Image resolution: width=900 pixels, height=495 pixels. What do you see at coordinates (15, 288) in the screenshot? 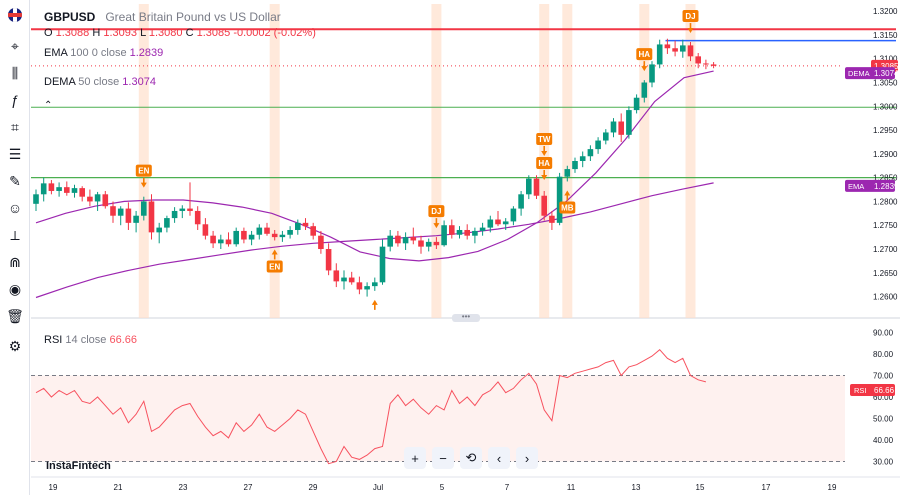
I see `eye-icon: ◉` at bounding box center [15, 288].